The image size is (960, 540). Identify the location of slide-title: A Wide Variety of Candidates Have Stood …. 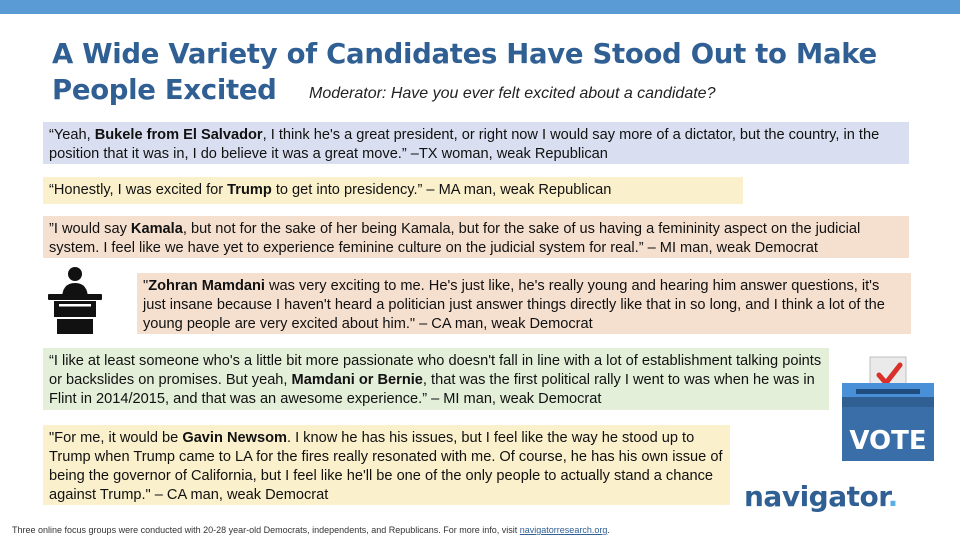
(464, 72).